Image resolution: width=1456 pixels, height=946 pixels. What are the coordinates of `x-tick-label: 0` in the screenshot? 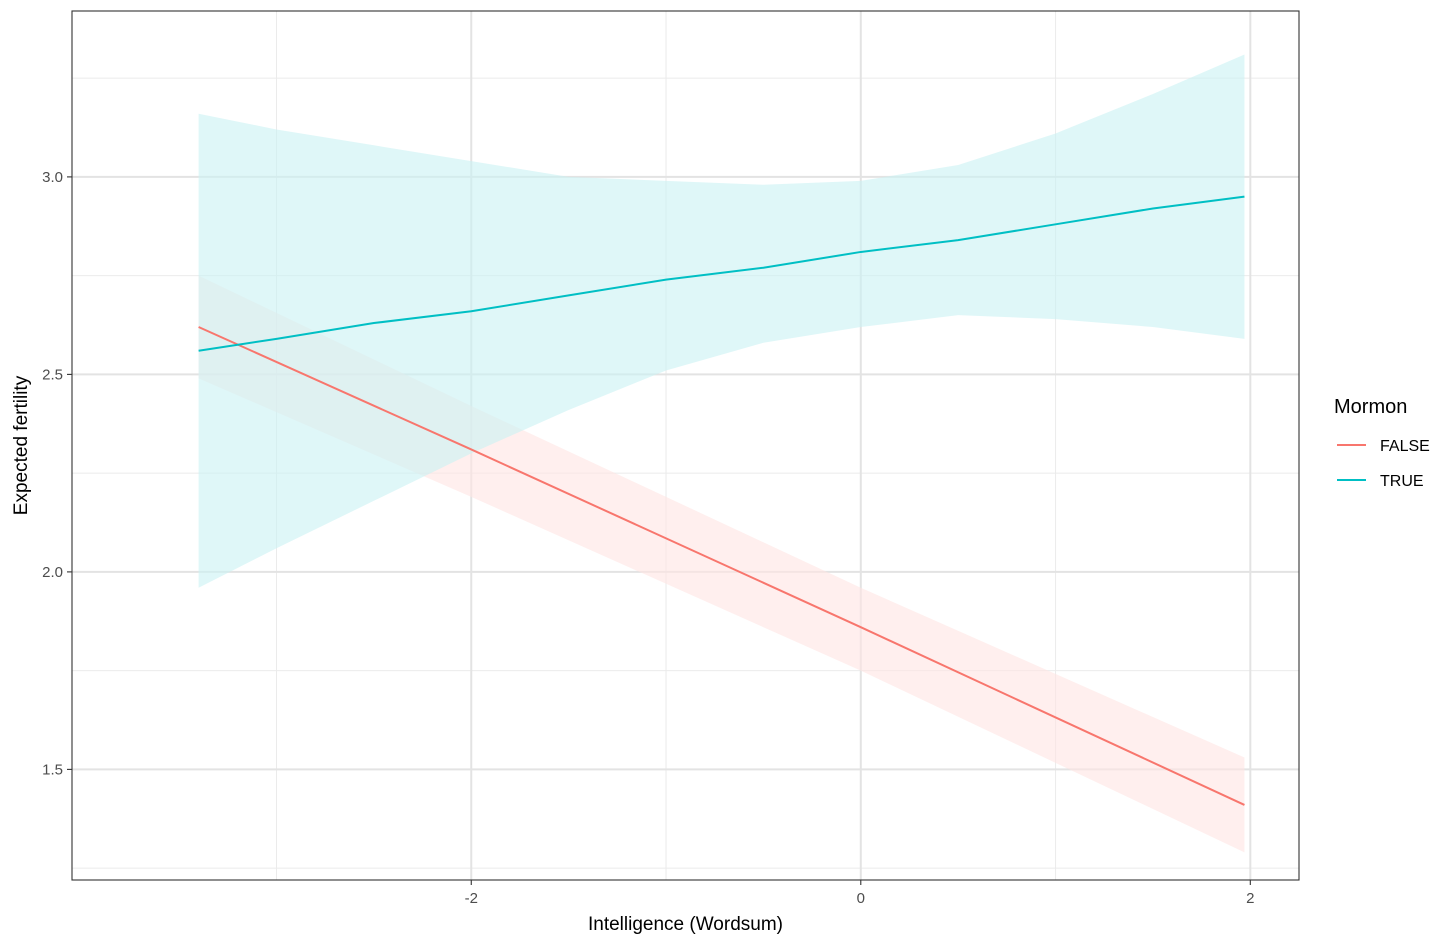 It's located at (861, 898).